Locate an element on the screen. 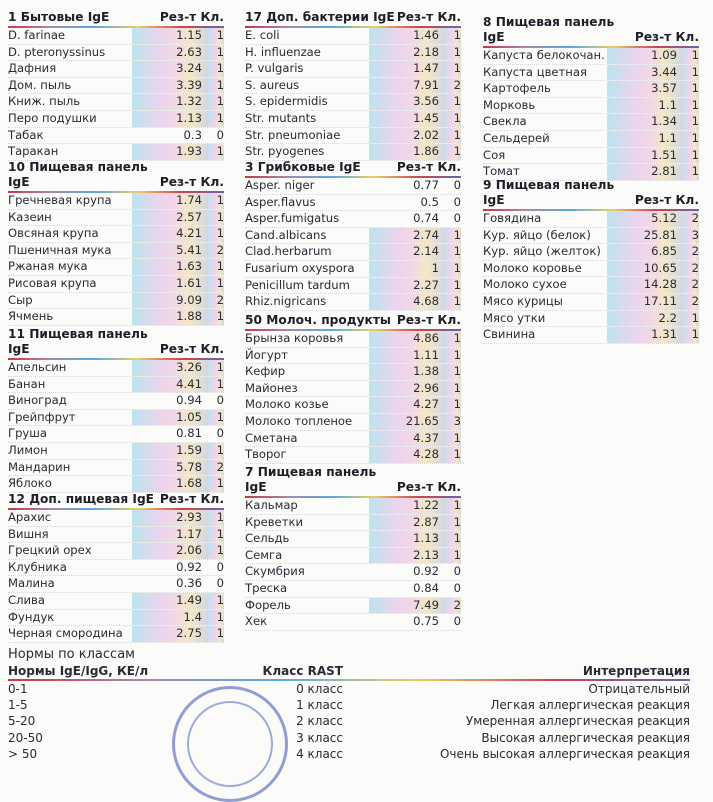 The image size is (713, 802). allergen-name: Молоко сухое is located at coordinates (525, 284).